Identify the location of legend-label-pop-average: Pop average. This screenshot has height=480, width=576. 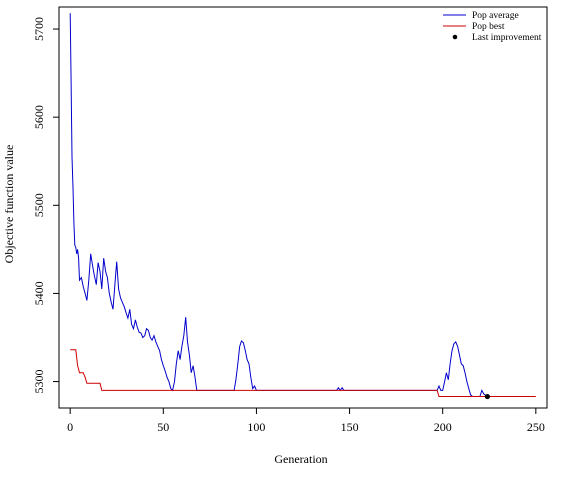
(495, 16).